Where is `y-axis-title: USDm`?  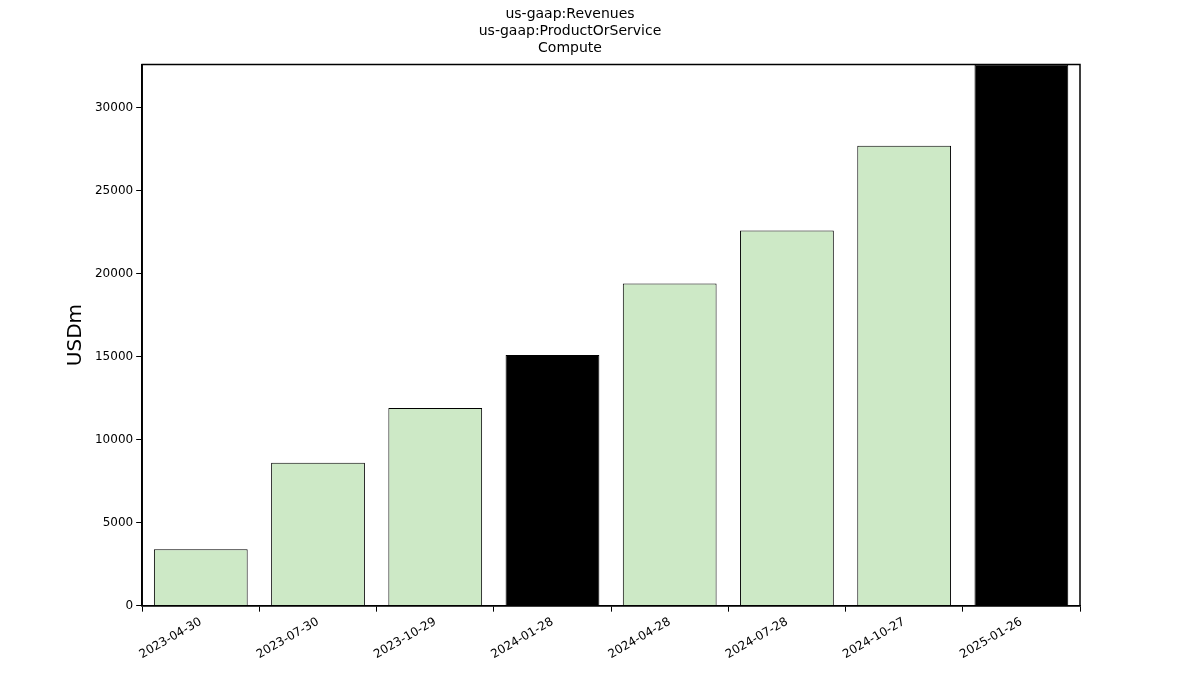
y-axis-title: USDm is located at coordinates (74, 335).